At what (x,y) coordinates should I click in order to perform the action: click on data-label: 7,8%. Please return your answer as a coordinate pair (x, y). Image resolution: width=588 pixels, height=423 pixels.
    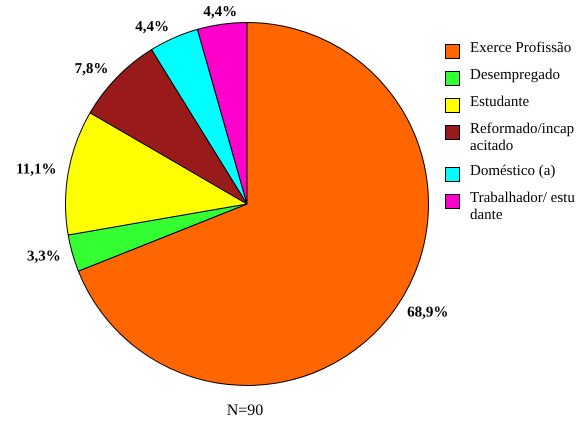
    Looking at the image, I should click on (91, 68).